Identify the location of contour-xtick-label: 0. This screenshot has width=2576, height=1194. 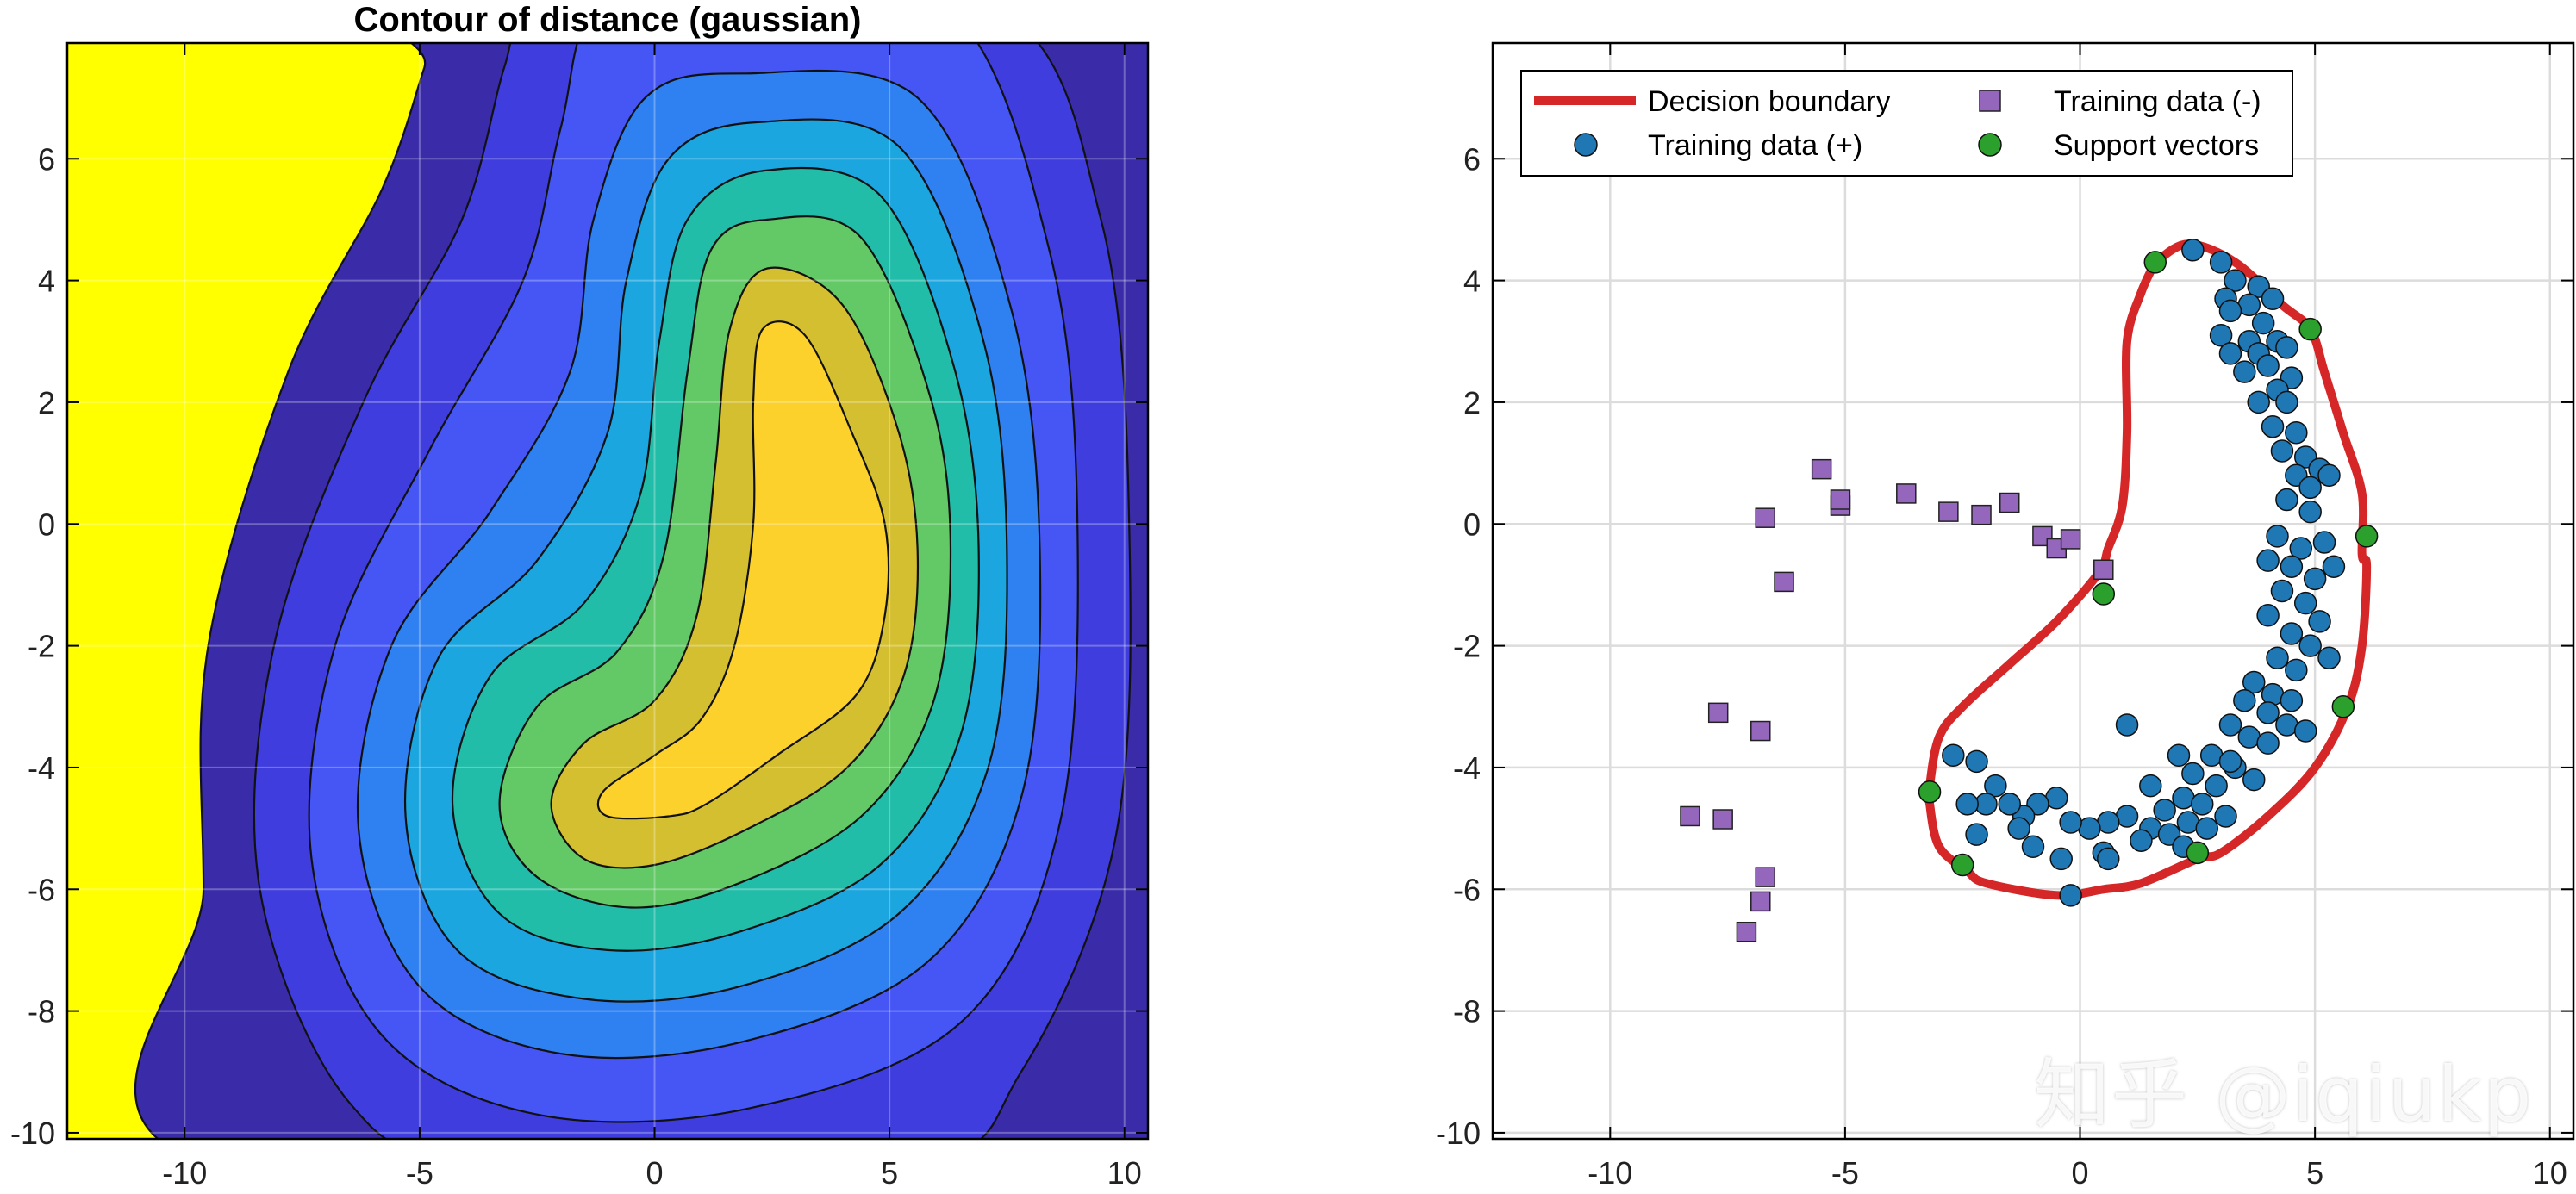
(655, 1173).